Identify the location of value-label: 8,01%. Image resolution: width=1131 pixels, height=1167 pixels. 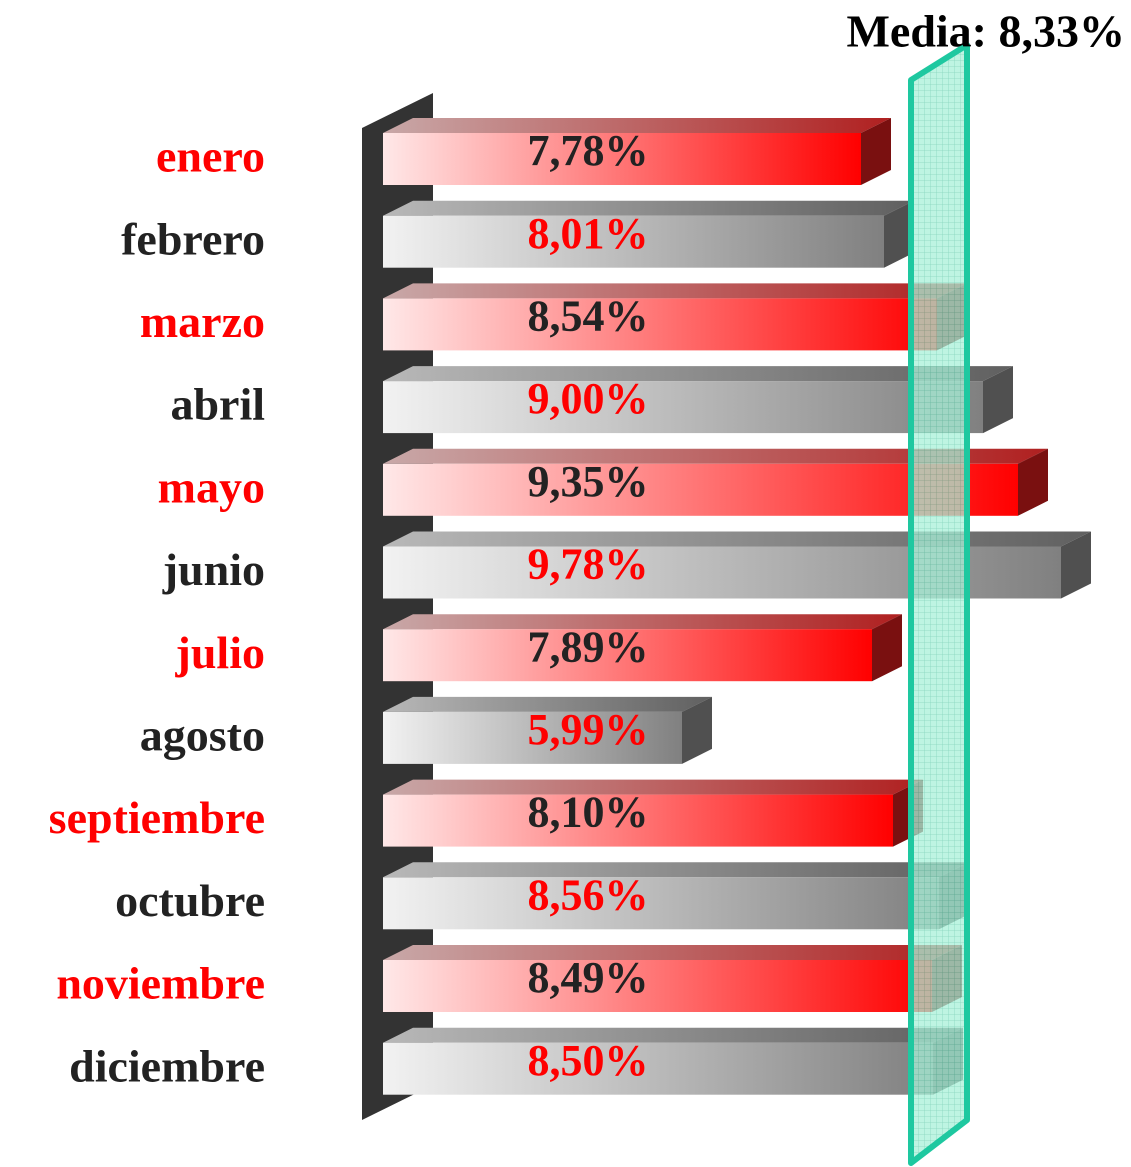
(588, 233).